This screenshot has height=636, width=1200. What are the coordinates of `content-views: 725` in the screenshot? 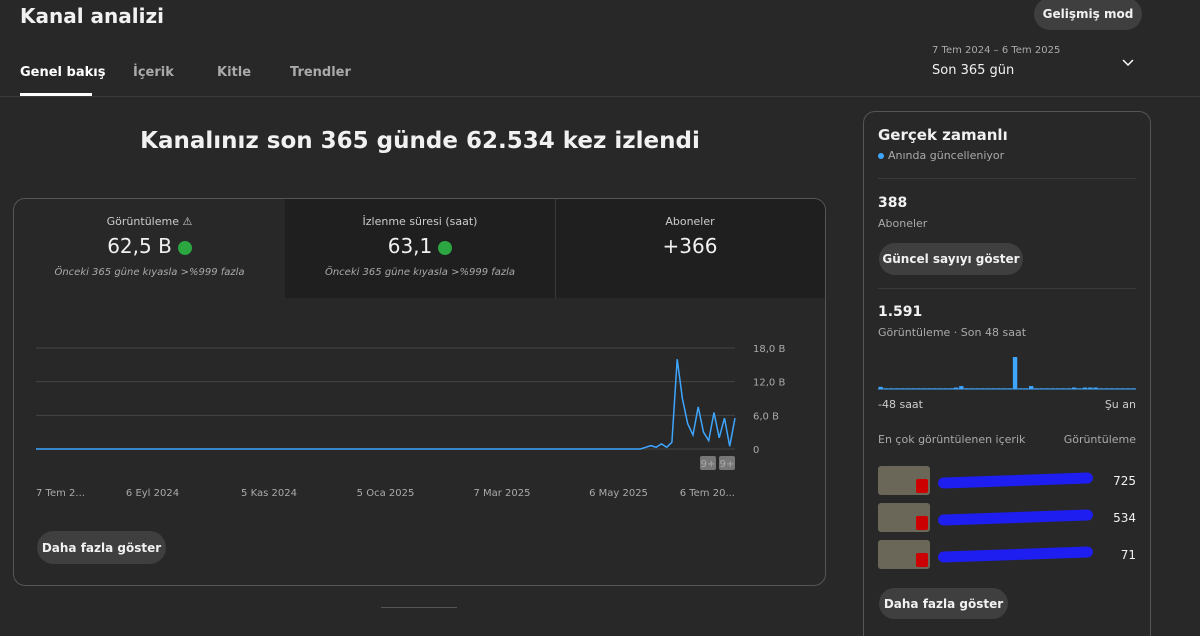 It's located at (1124, 481).